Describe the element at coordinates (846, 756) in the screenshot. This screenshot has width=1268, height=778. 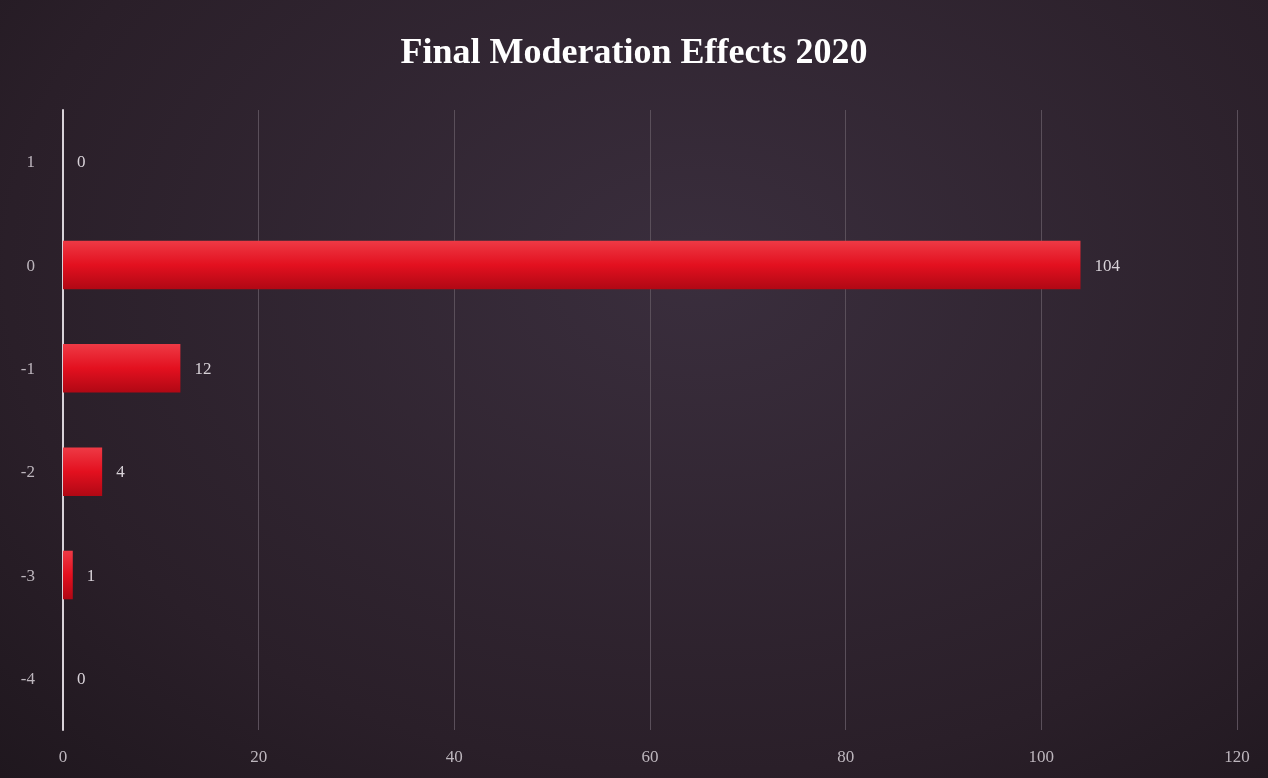
I see `x-tick-label: 80` at that location.